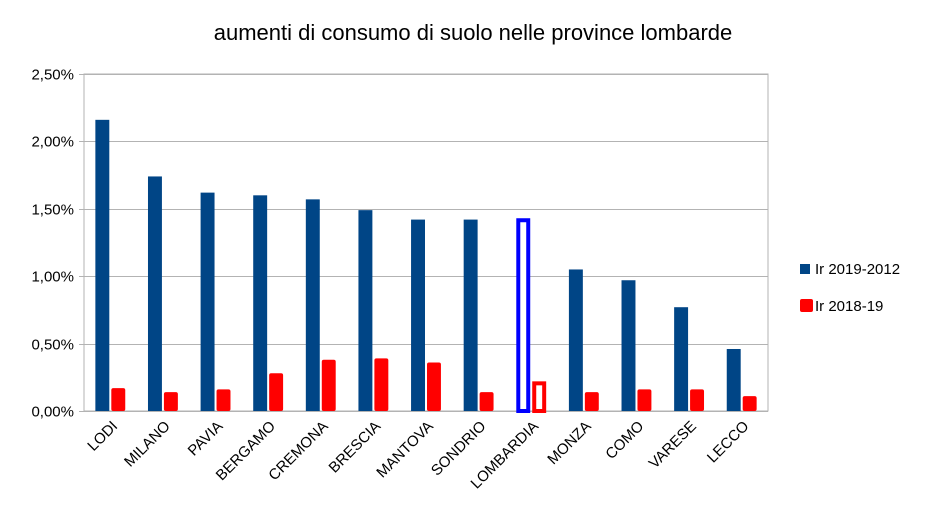 The image size is (943, 531). Describe the element at coordinates (591, 401) in the screenshot. I see `bar-1-monza` at that location.